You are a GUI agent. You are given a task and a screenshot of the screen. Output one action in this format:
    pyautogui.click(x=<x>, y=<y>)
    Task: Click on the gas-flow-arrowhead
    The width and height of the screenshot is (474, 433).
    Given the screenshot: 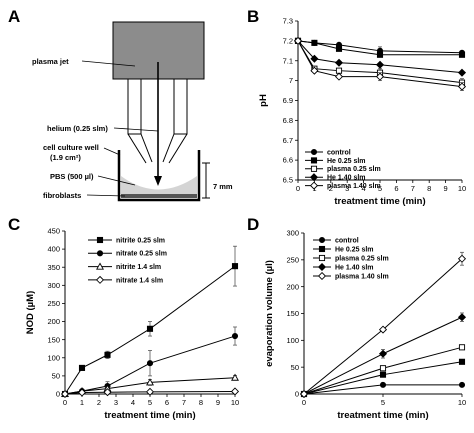 What is the action you would take?
    pyautogui.click(x=158, y=181)
    